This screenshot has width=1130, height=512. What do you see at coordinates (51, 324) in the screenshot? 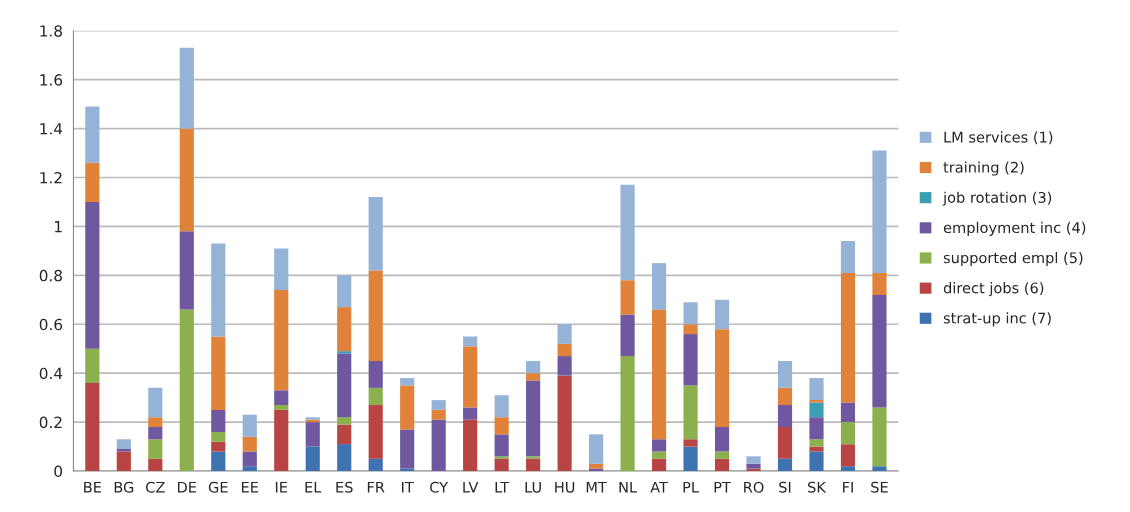
I see `y-tick-label: 0.6` at bounding box center [51, 324].